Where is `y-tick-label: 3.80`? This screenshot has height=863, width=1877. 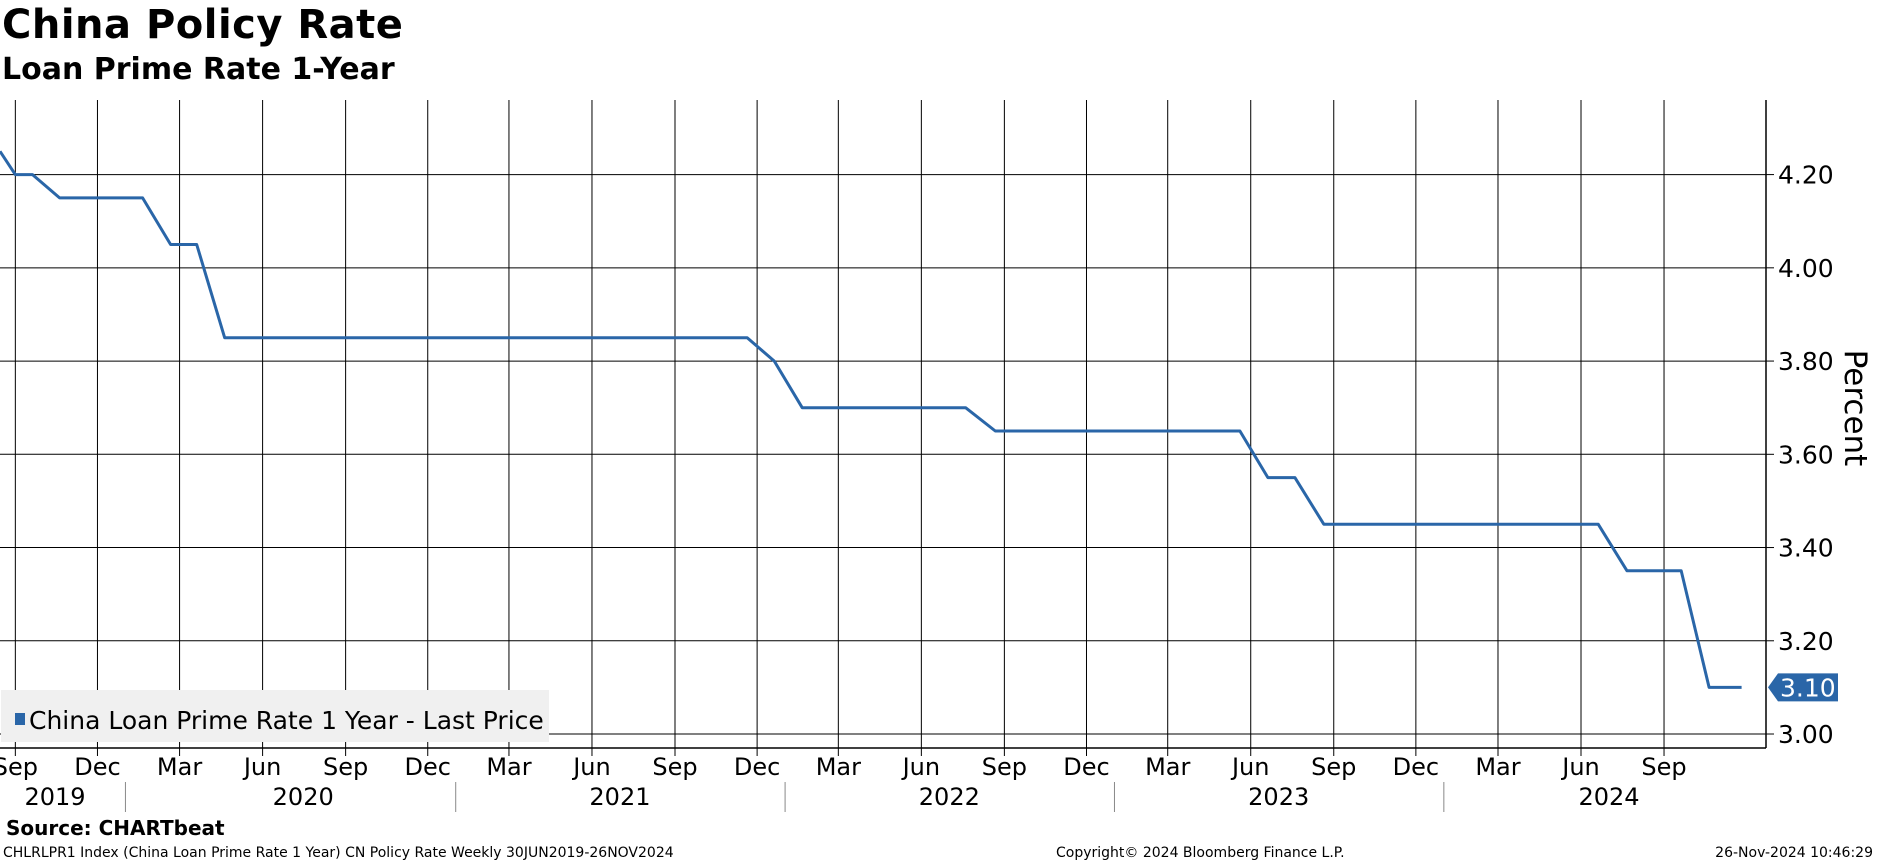 y-tick-label: 3.80 is located at coordinates (1806, 361).